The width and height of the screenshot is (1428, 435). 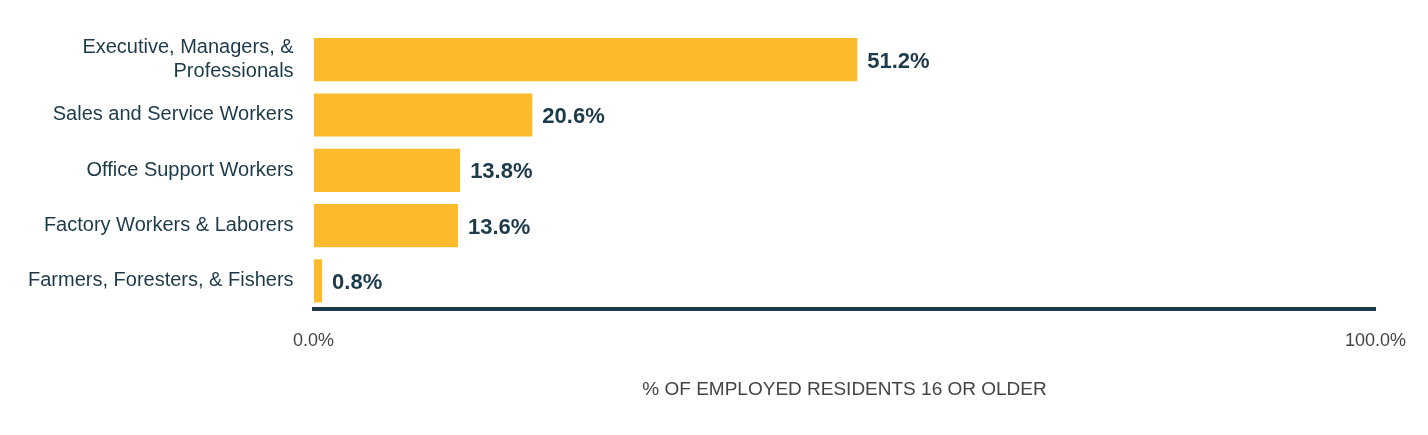 What do you see at coordinates (499, 226) in the screenshot?
I see `data-label: 13.6%` at bounding box center [499, 226].